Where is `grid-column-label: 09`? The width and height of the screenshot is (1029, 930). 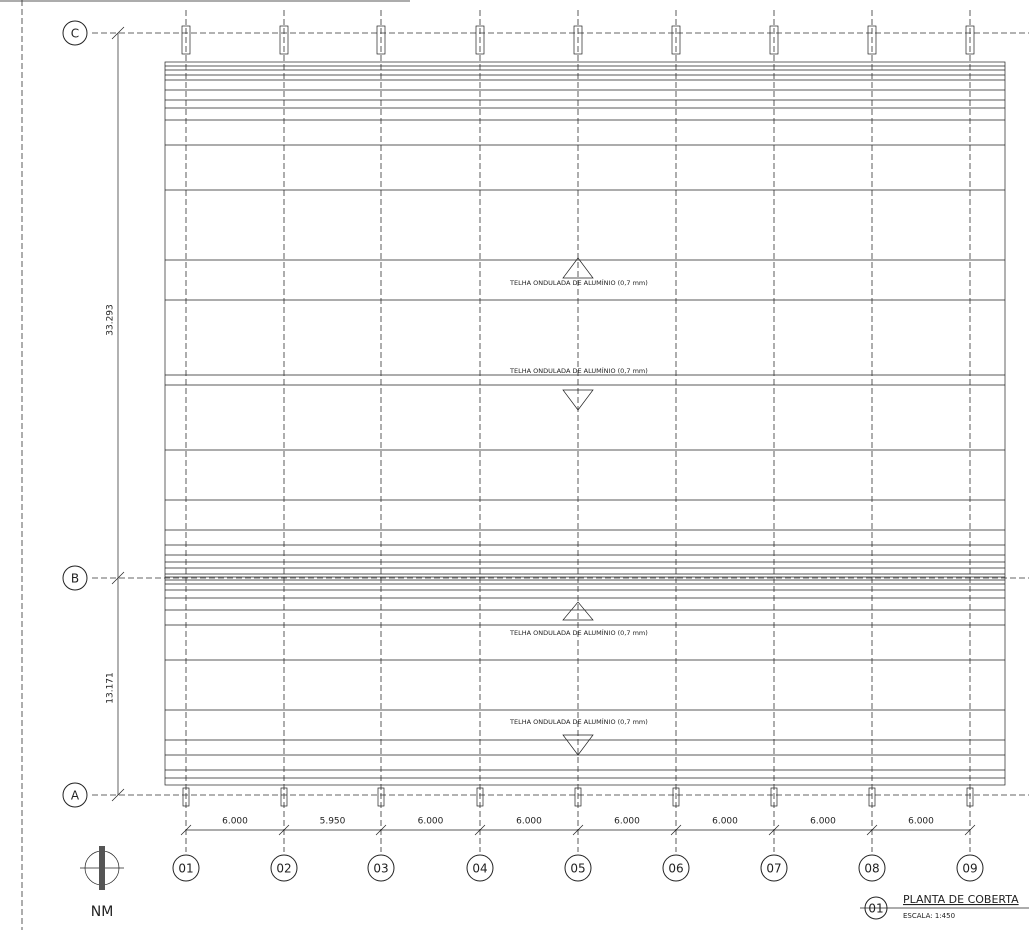 grid-column-label: 09 is located at coordinates (969, 869).